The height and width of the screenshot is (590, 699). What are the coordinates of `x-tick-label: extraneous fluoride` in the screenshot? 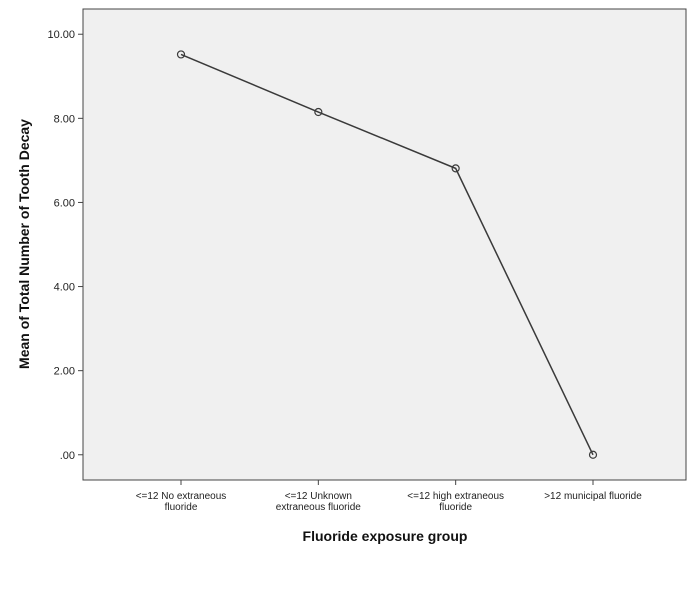 It's located at (318, 507).